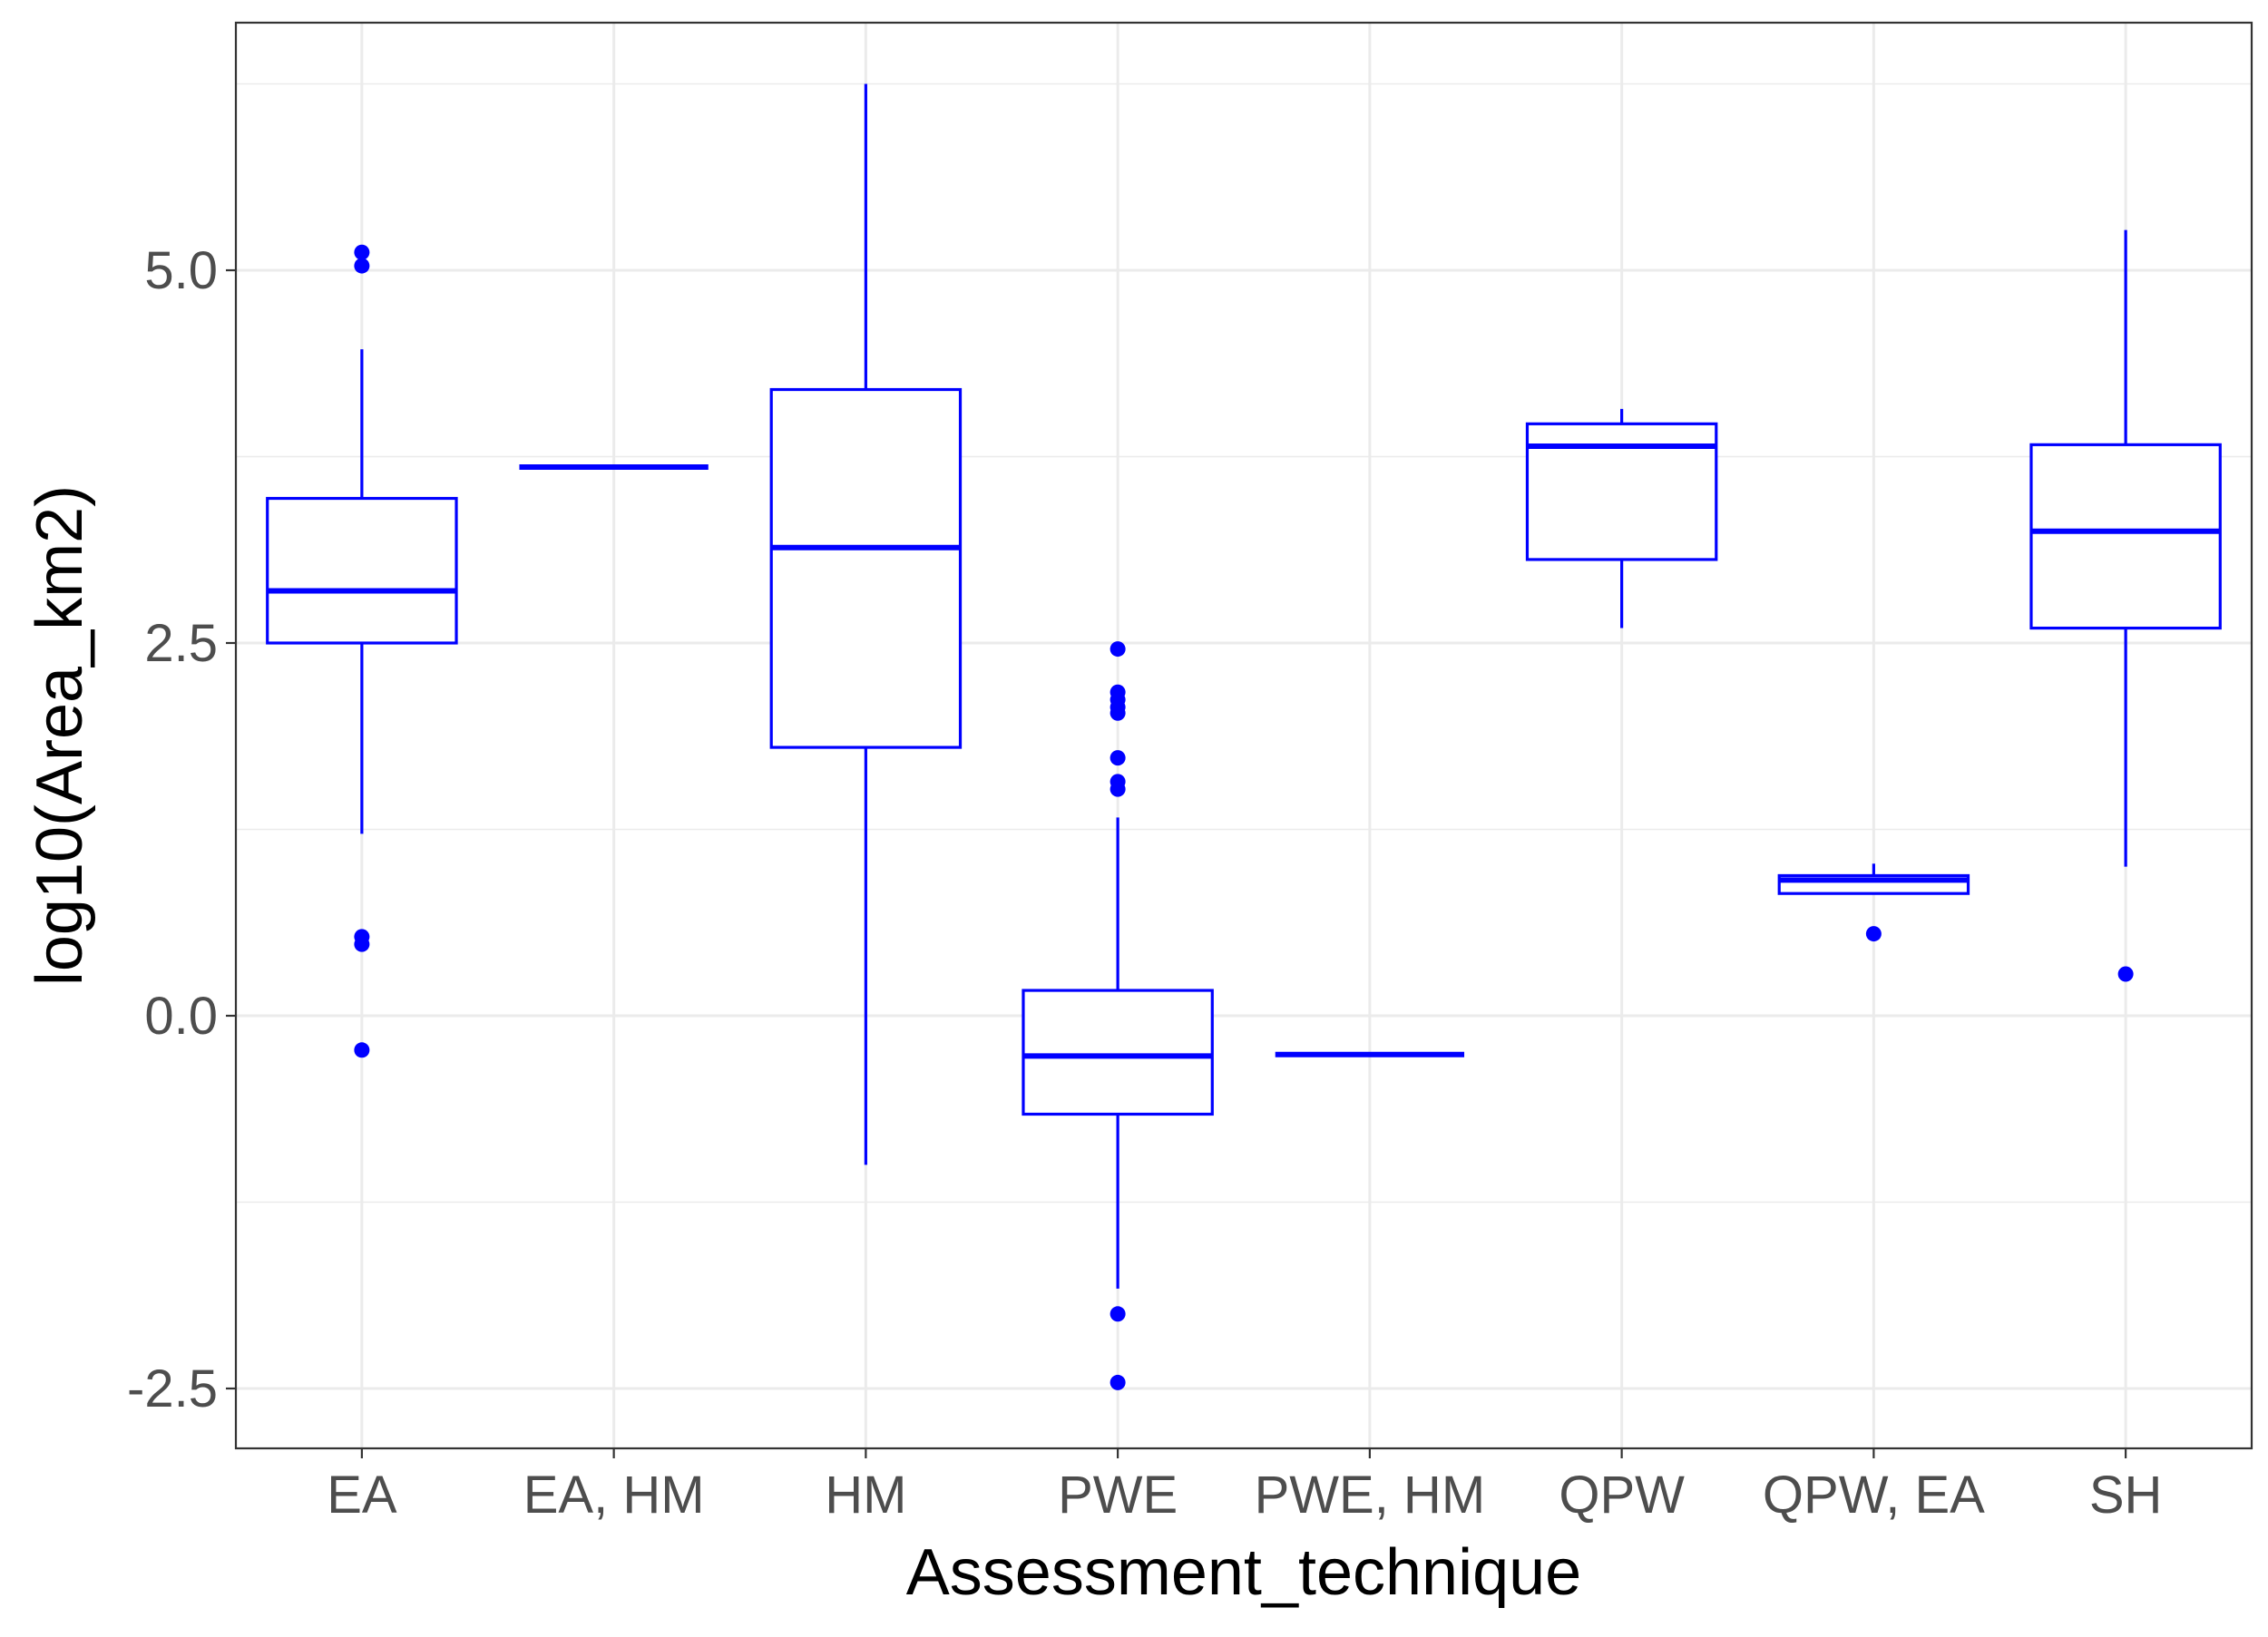  What do you see at coordinates (614, 1495) in the screenshot?
I see `x-tick-label: EA, HM` at bounding box center [614, 1495].